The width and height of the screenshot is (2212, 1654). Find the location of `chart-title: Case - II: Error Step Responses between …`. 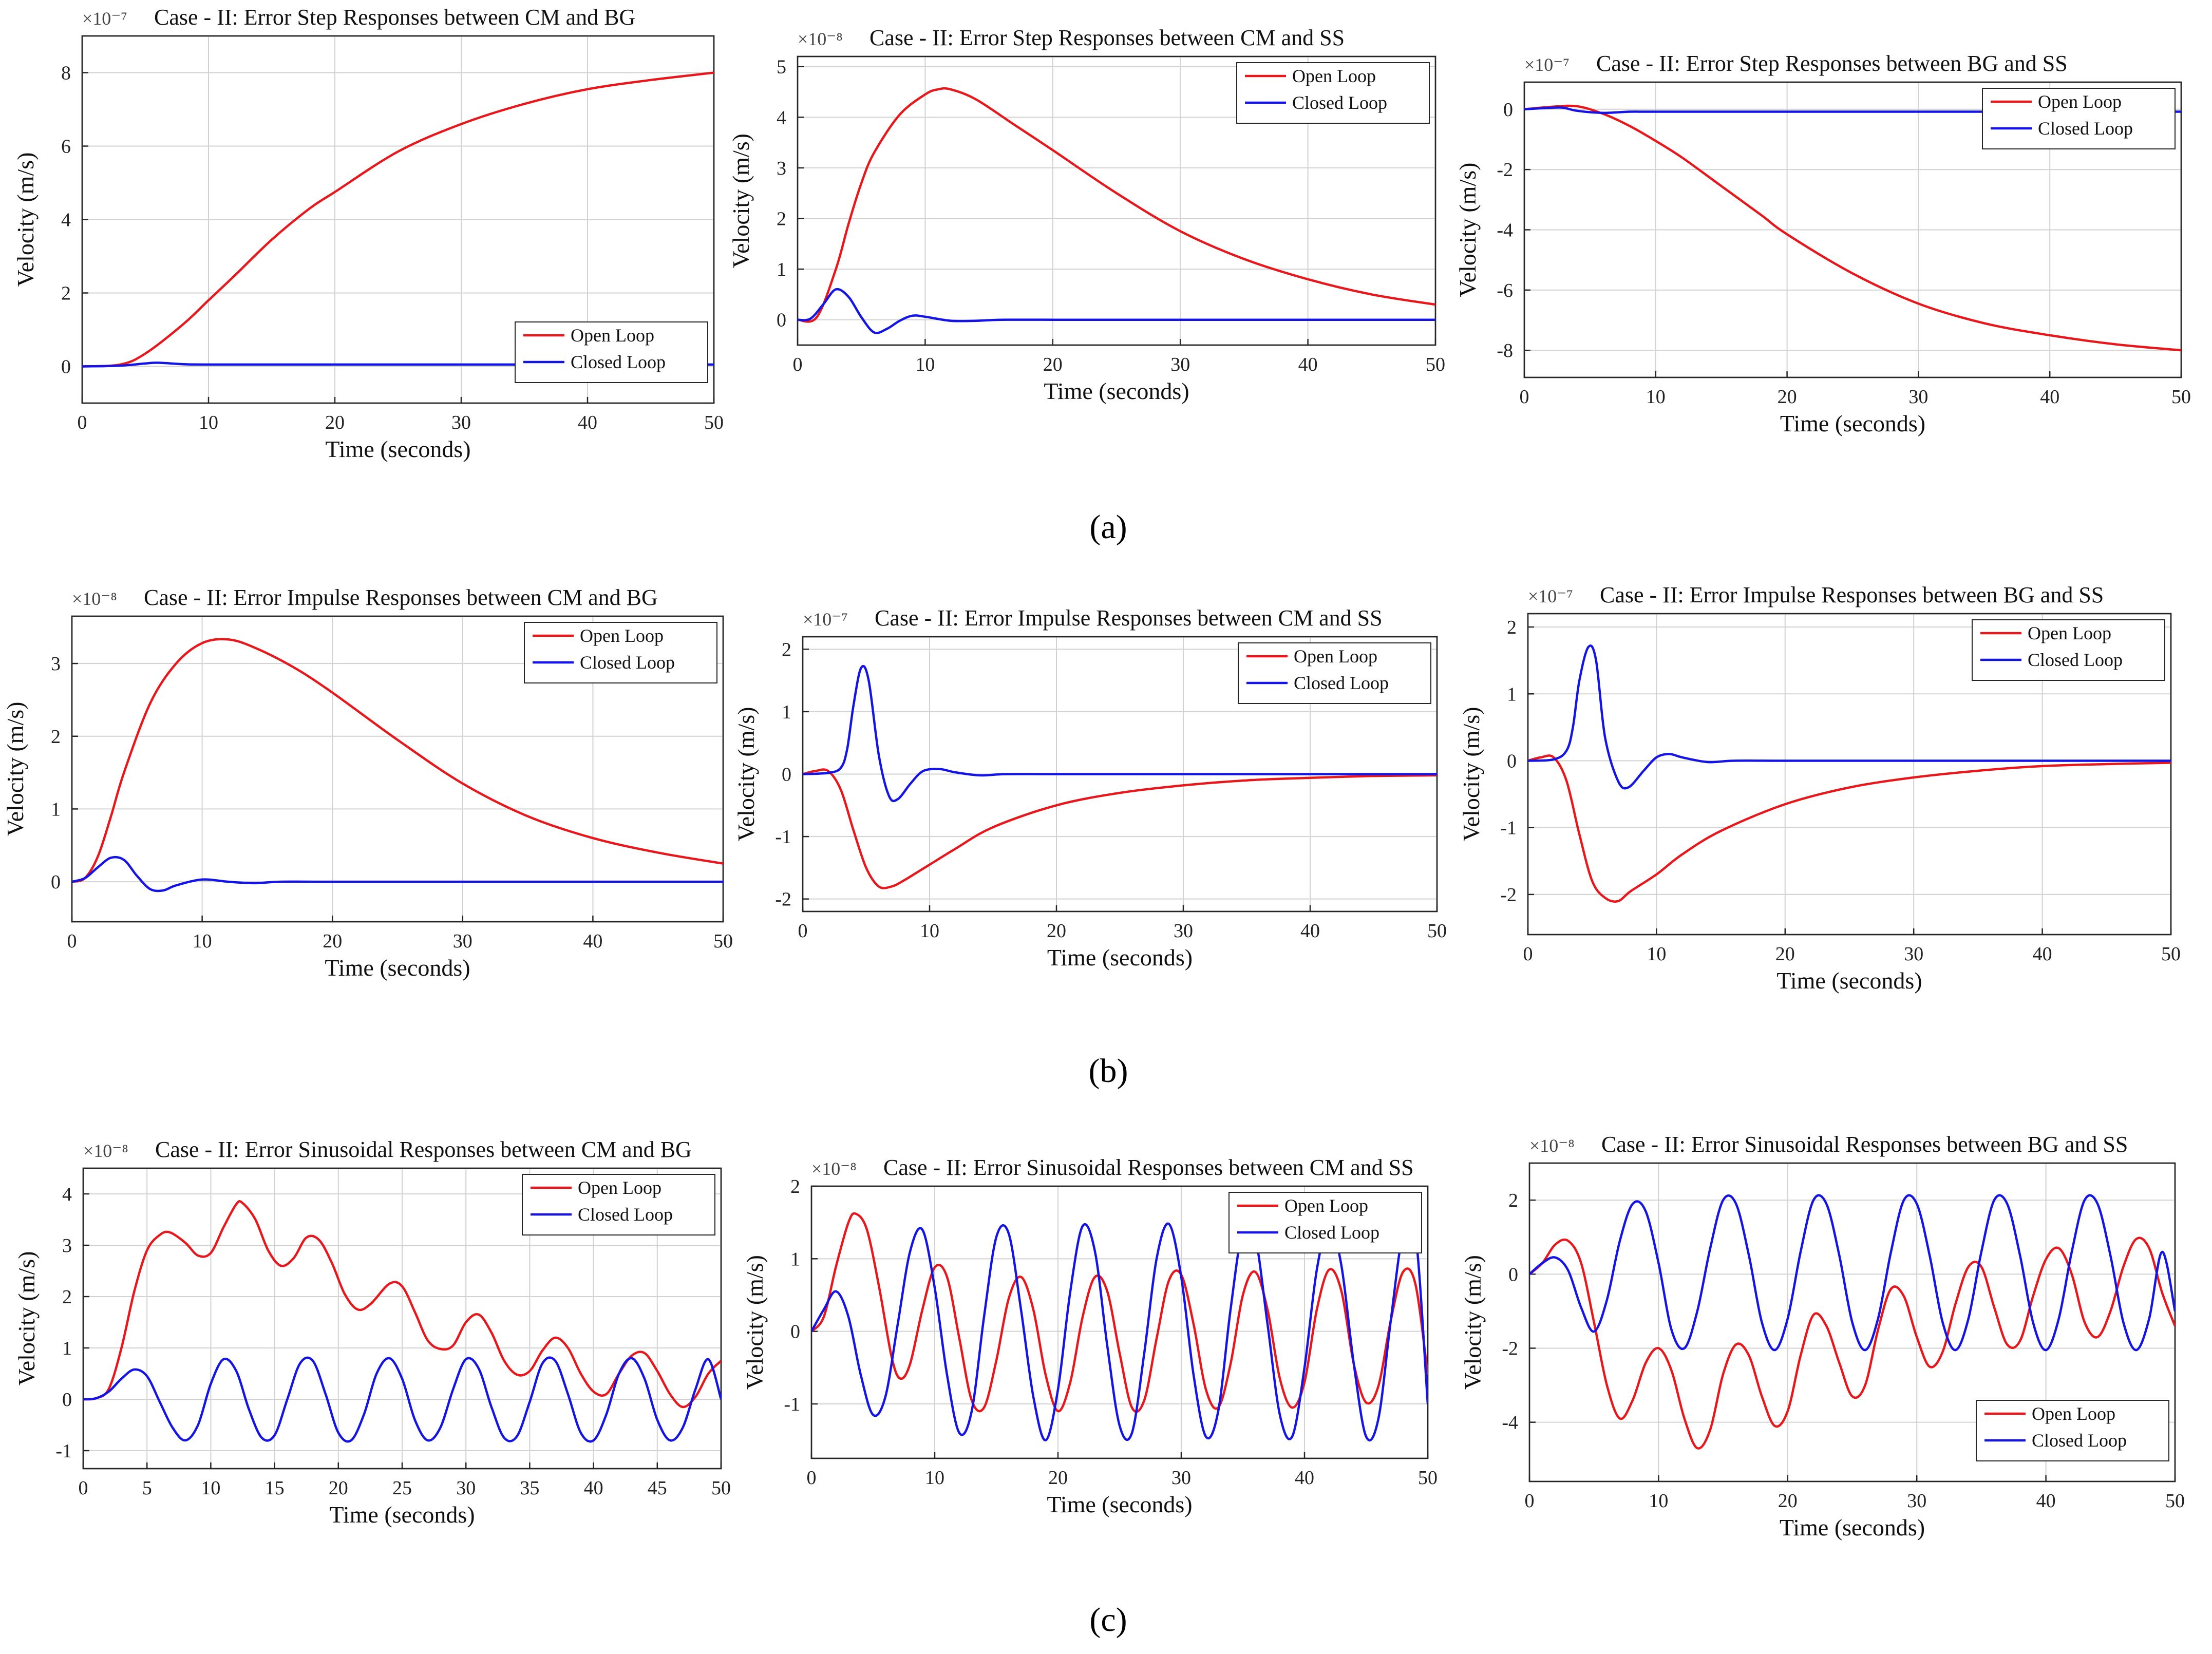

chart-title: Case - II: Error Step Responses between … is located at coordinates (1832, 63).